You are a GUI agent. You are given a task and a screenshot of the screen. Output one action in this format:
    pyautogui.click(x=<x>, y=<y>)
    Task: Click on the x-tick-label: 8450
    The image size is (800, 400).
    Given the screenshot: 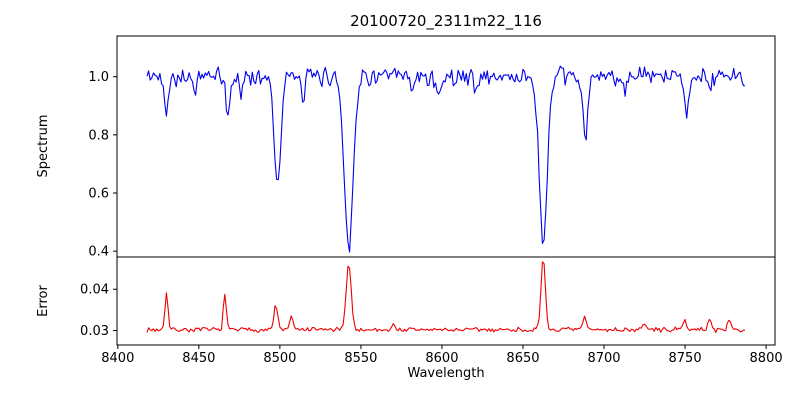 What is the action you would take?
    pyautogui.click(x=198, y=358)
    